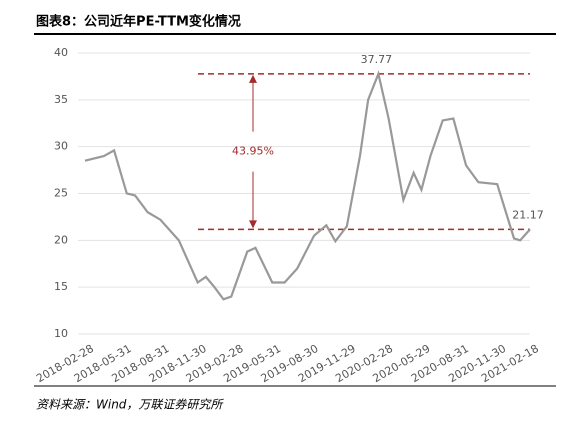  What do you see at coordinates (61, 239) in the screenshot?
I see `y-tick-label: 20` at bounding box center [61, 239].